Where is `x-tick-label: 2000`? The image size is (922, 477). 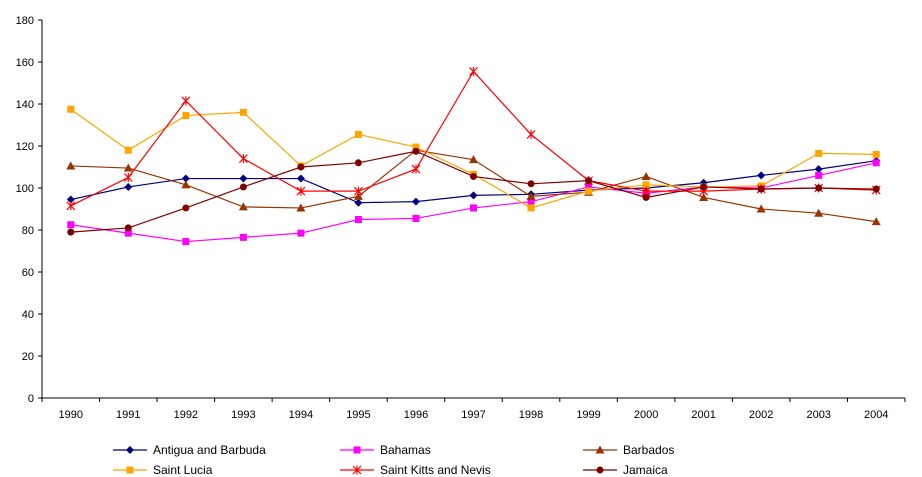
x-tick-label: 2000 is located at coordinates (646, 415).